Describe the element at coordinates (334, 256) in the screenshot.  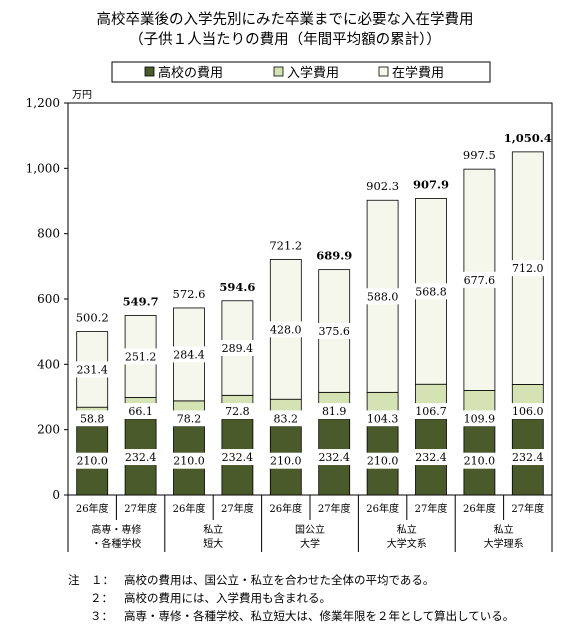
I see `bar-total-label: 689.9` at that location.